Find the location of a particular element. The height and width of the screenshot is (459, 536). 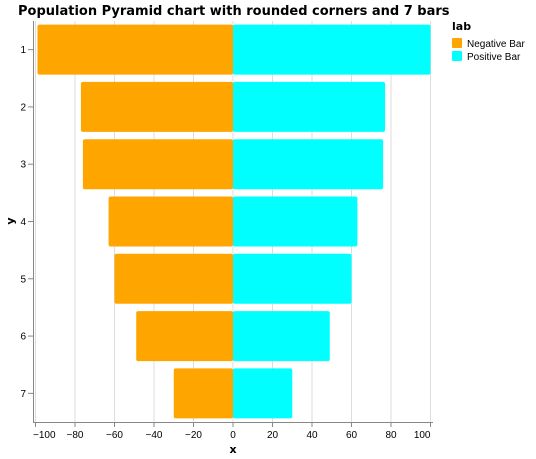

y-tick-label: 3 is located at coordinates (23, 165).